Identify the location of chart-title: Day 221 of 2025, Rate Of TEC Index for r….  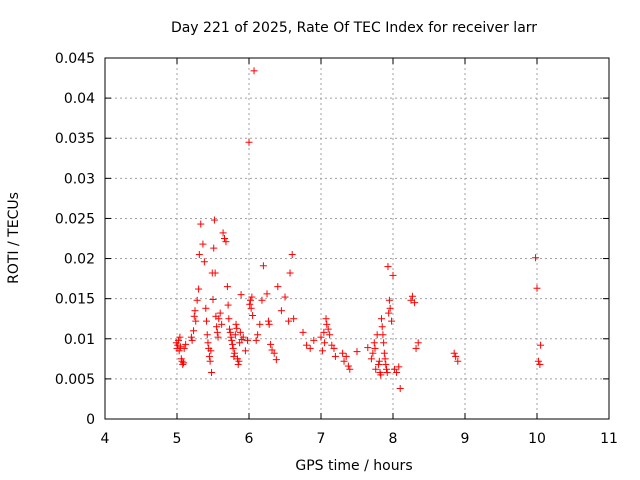
(354, 28).